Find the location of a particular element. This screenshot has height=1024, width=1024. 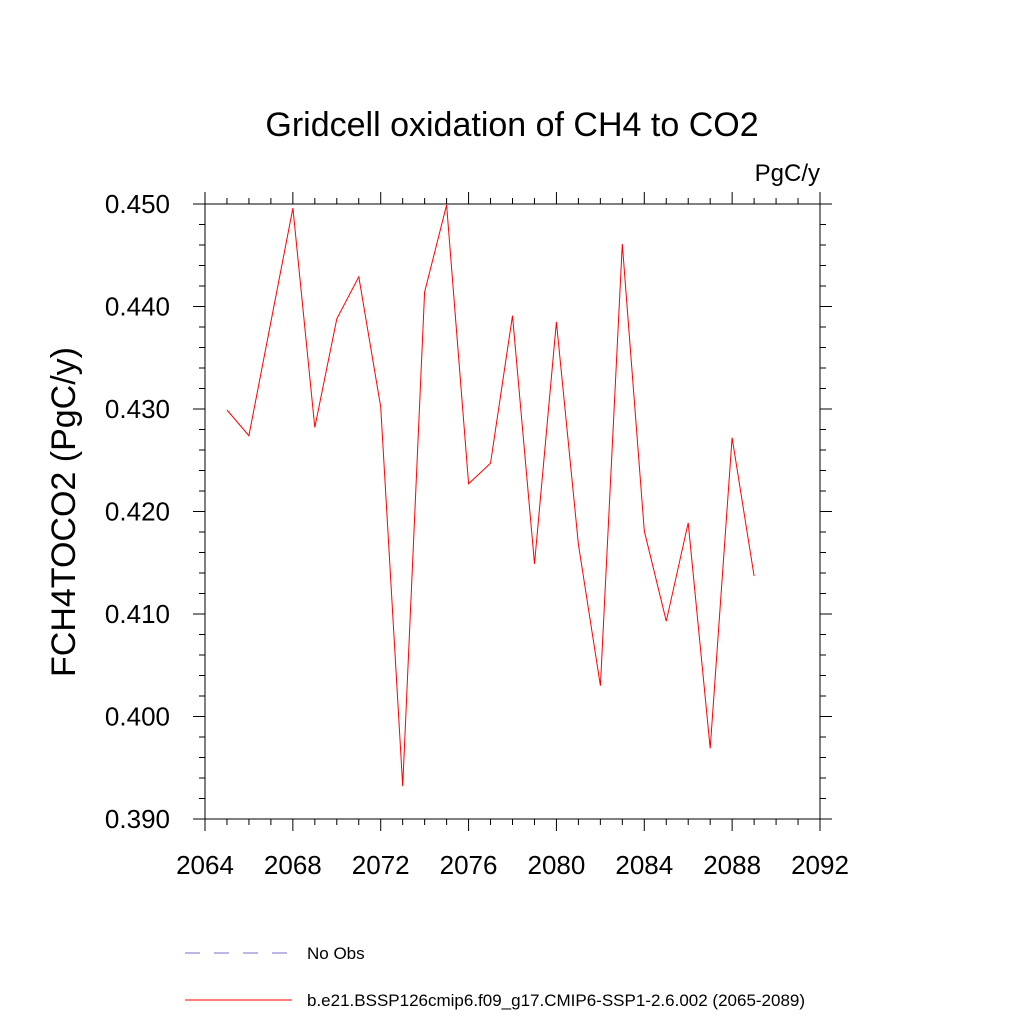

y-tick-label: 0.420 is located at coordinates (137, 512).